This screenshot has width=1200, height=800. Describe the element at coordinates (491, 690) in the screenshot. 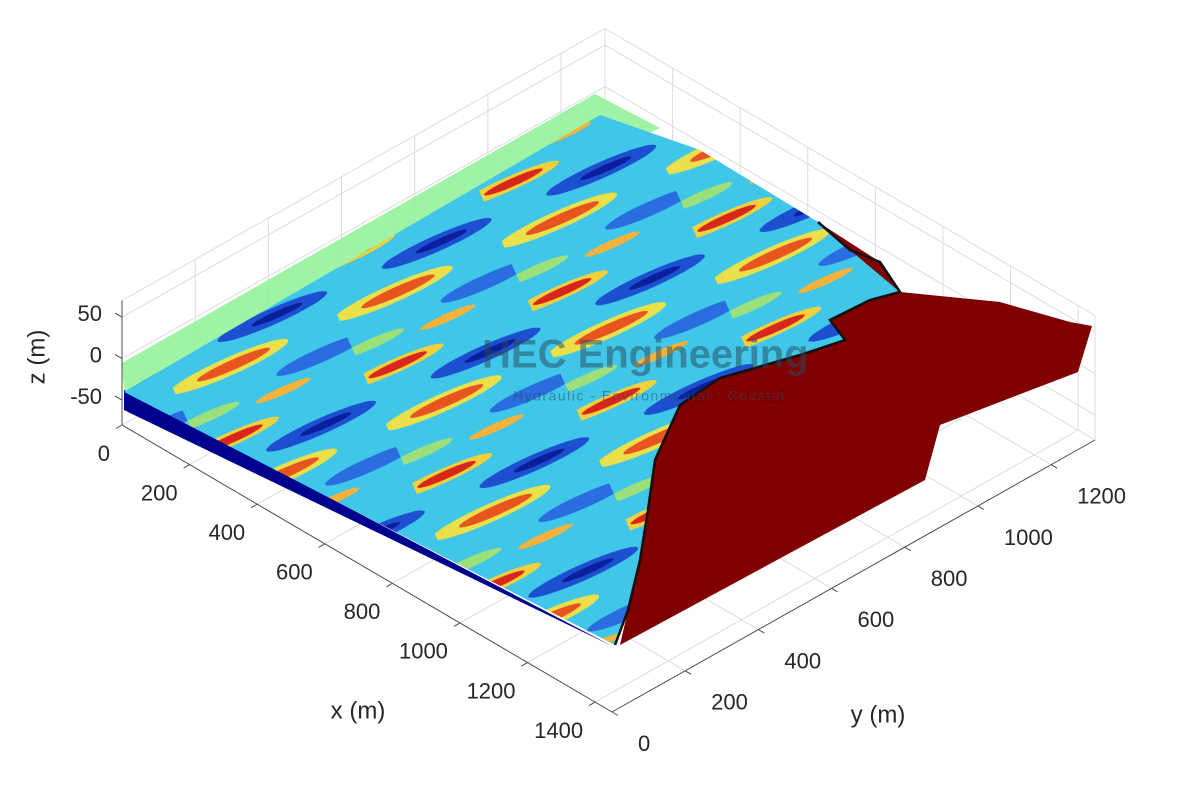

I see `x-tick-label: 1200` at that location.